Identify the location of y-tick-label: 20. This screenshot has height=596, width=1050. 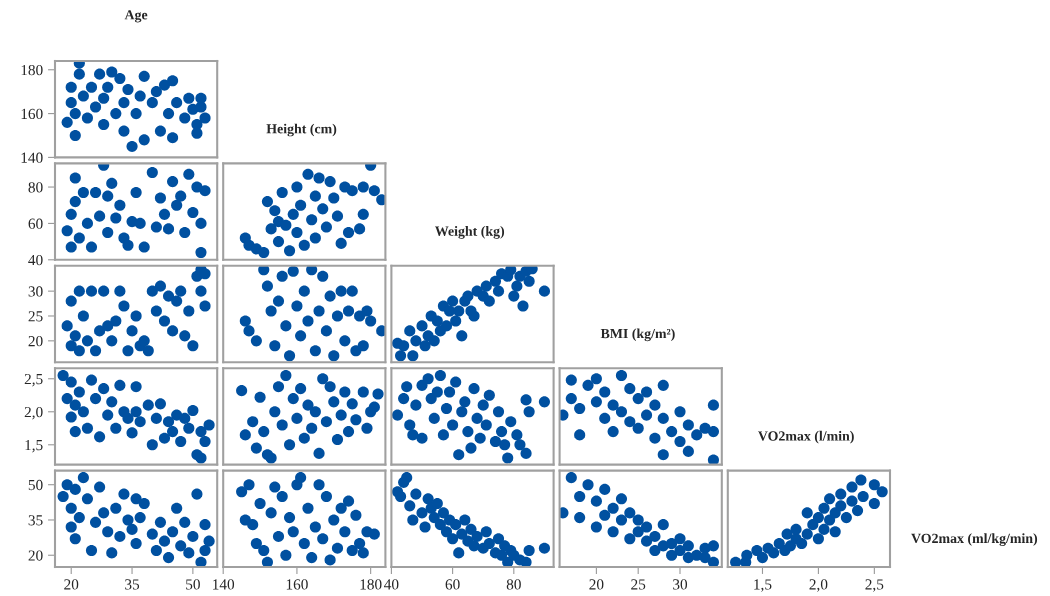
(35, 341).